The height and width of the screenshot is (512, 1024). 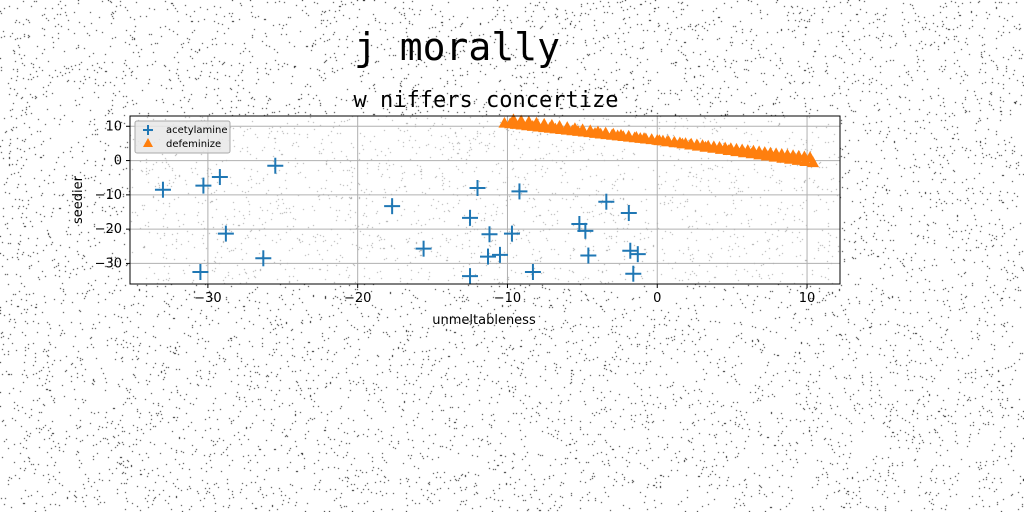 What do you see at coordinates (113, 126) in the screenshot?
I see `y-tick-label: 10` at bounding box center [113, 126].